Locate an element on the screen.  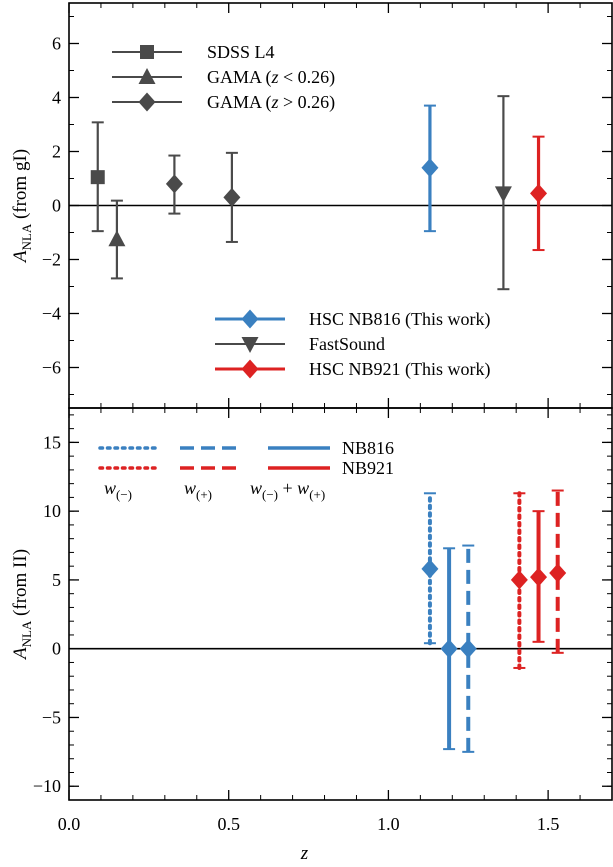
legend-entry: GAMA (z < 0.26) is located at coordinates (223, 77).